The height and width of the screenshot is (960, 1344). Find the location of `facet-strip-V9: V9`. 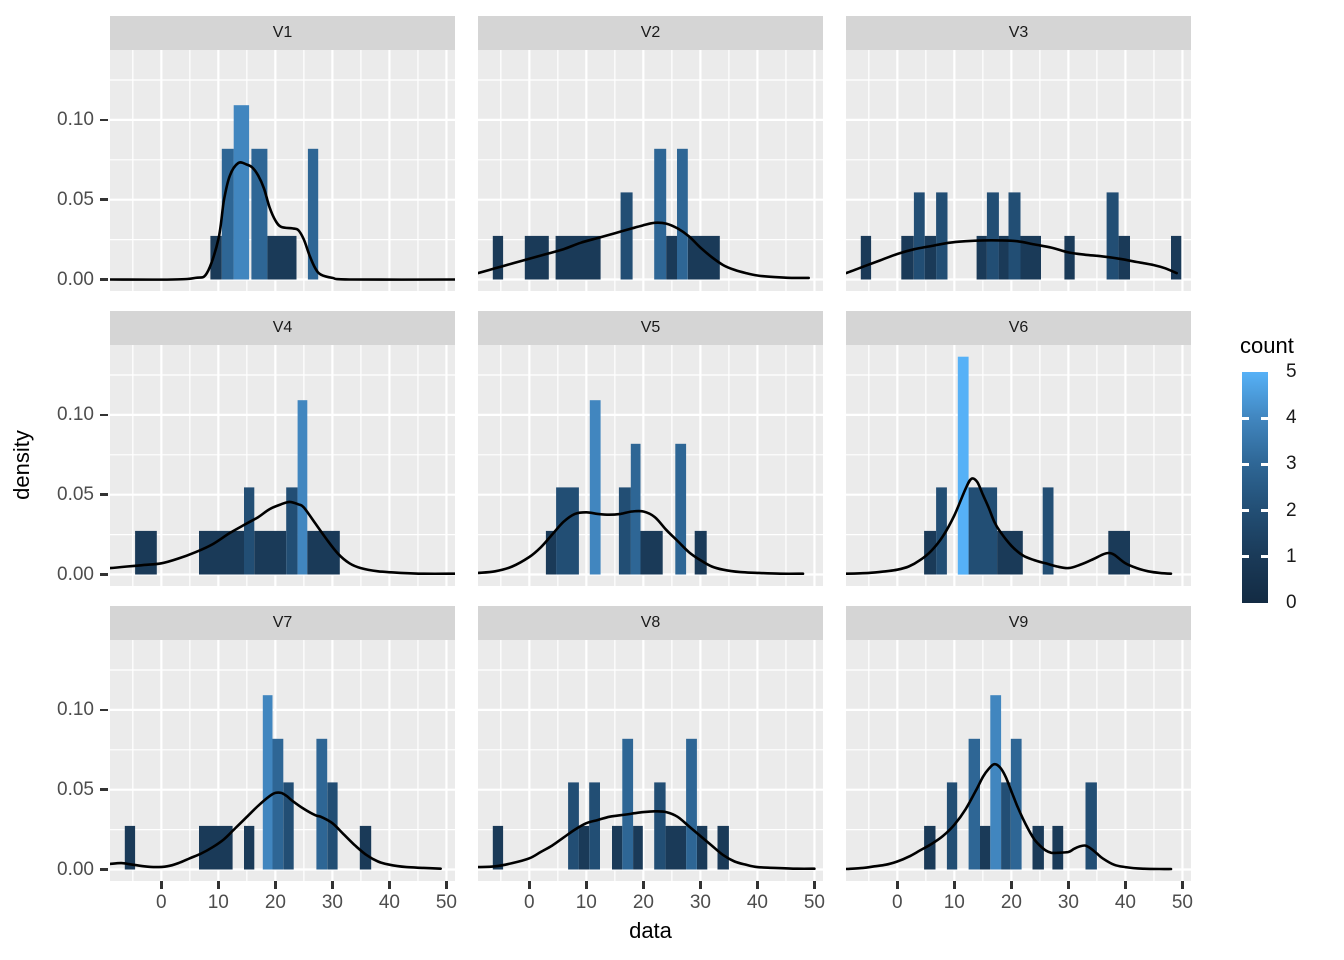

facet-strip-V9: V9 is located at coordinates (1018, 623).